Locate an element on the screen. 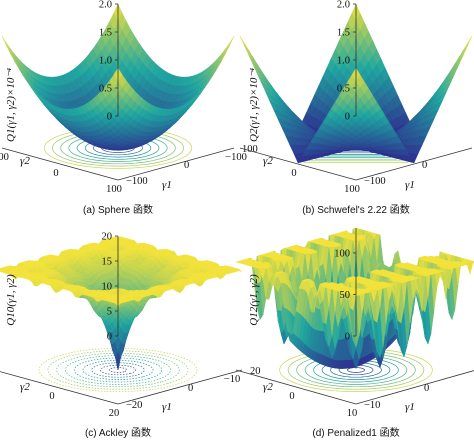 The height and width of the screenshot is (443, 474). ylabel-ackley: γ2 is located at coordinates (25, 387).